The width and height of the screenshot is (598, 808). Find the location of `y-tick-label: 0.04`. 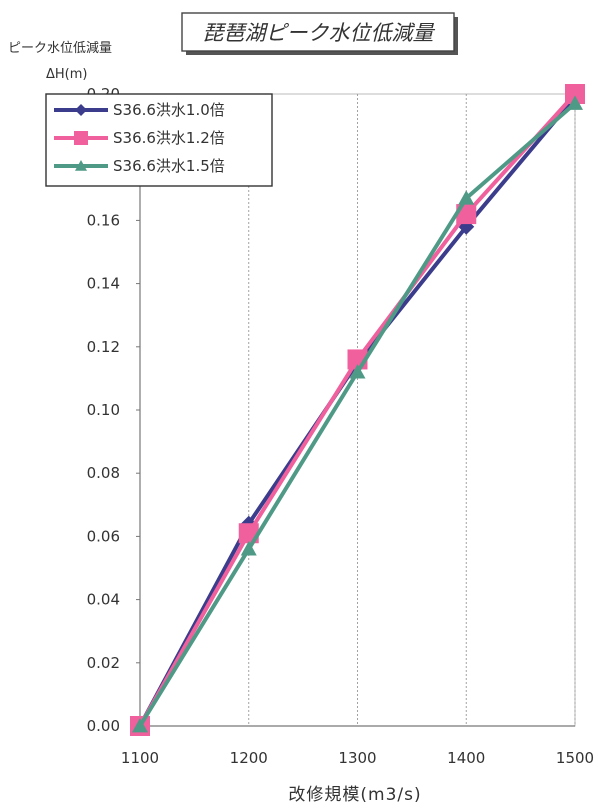

y-tick-label: 0.04 is located at coordinates (103, 600).